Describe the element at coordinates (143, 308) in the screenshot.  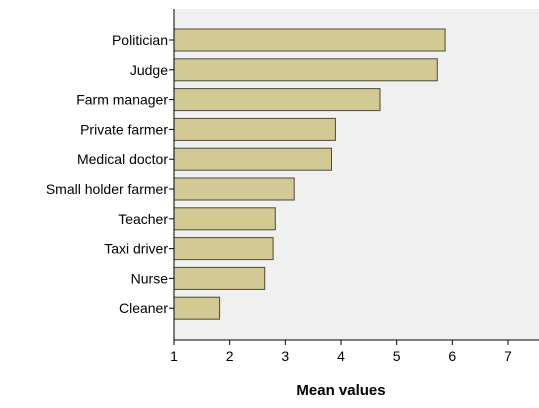
I see `category-label-cleaner: Cleaner` at that location.